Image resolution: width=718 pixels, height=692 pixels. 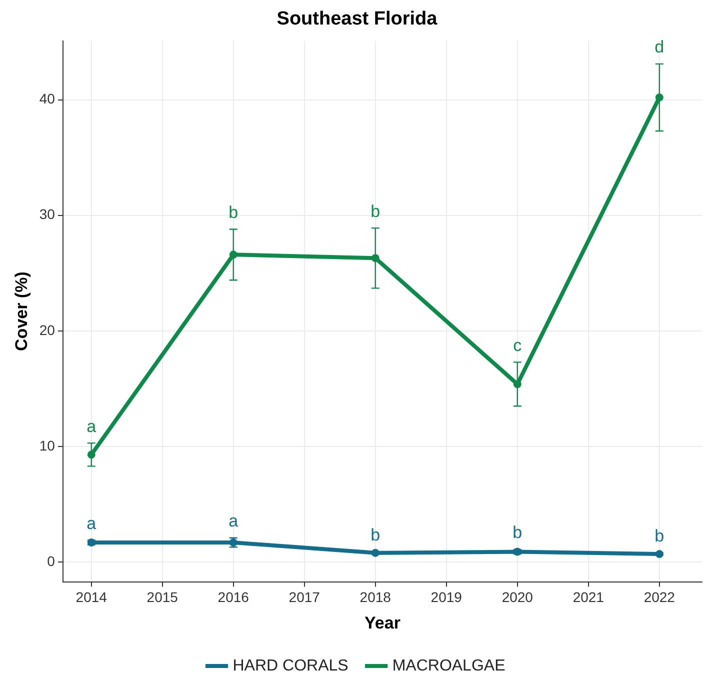 I want to click on x-tick-label: 2017, so click(x=304, y=597).